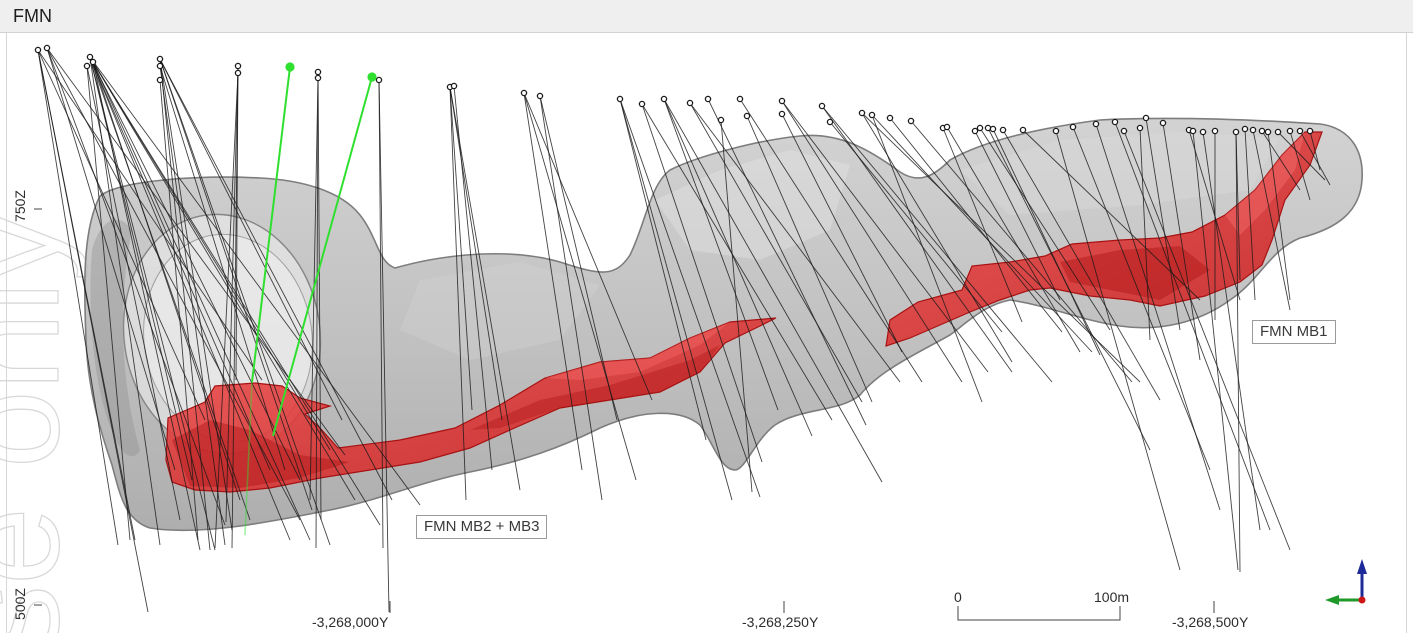 The image size is (1413, 633). Describe the element at coordinates (706, 16) in the screenshot. I see `panel-header: FMN` at that location.